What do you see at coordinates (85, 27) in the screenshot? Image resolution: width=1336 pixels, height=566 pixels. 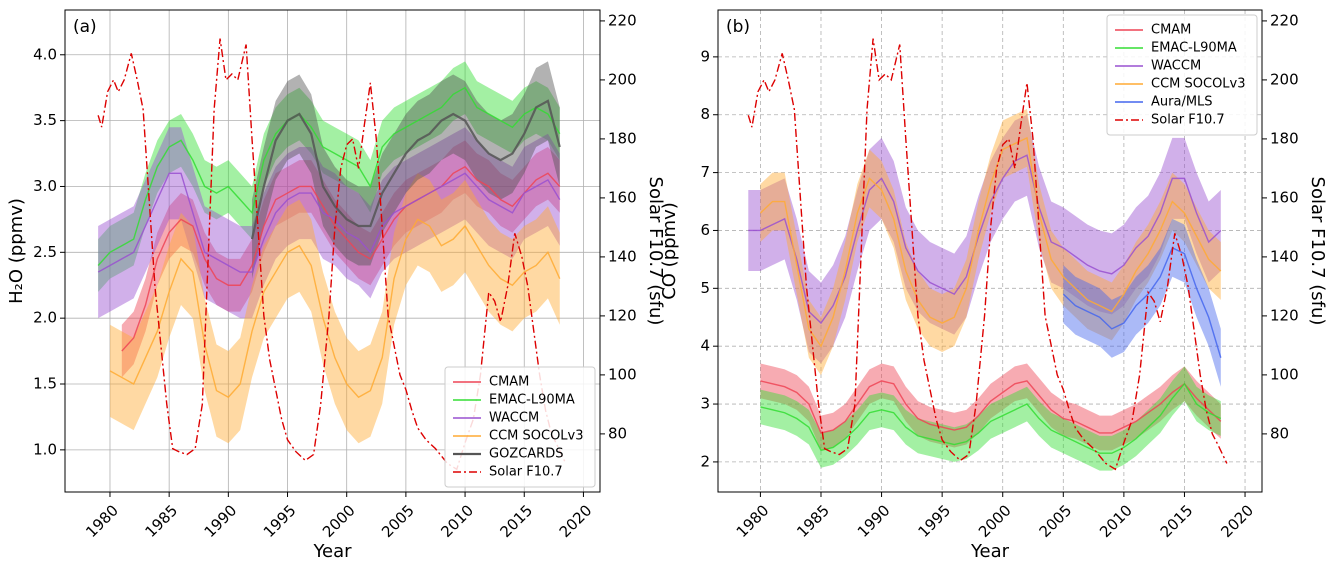 I see `panel-label: (a)` at bounding box center [85, 27].